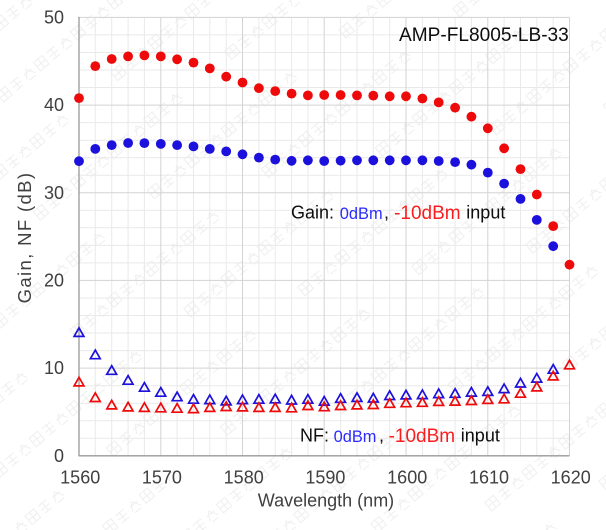 This screenshot has width=606, height=530. What do you see at coordinates (24, 238) in the screenshot?
I see `svg-text: Gain, NF (dB)` at bounding box center [24, 238].